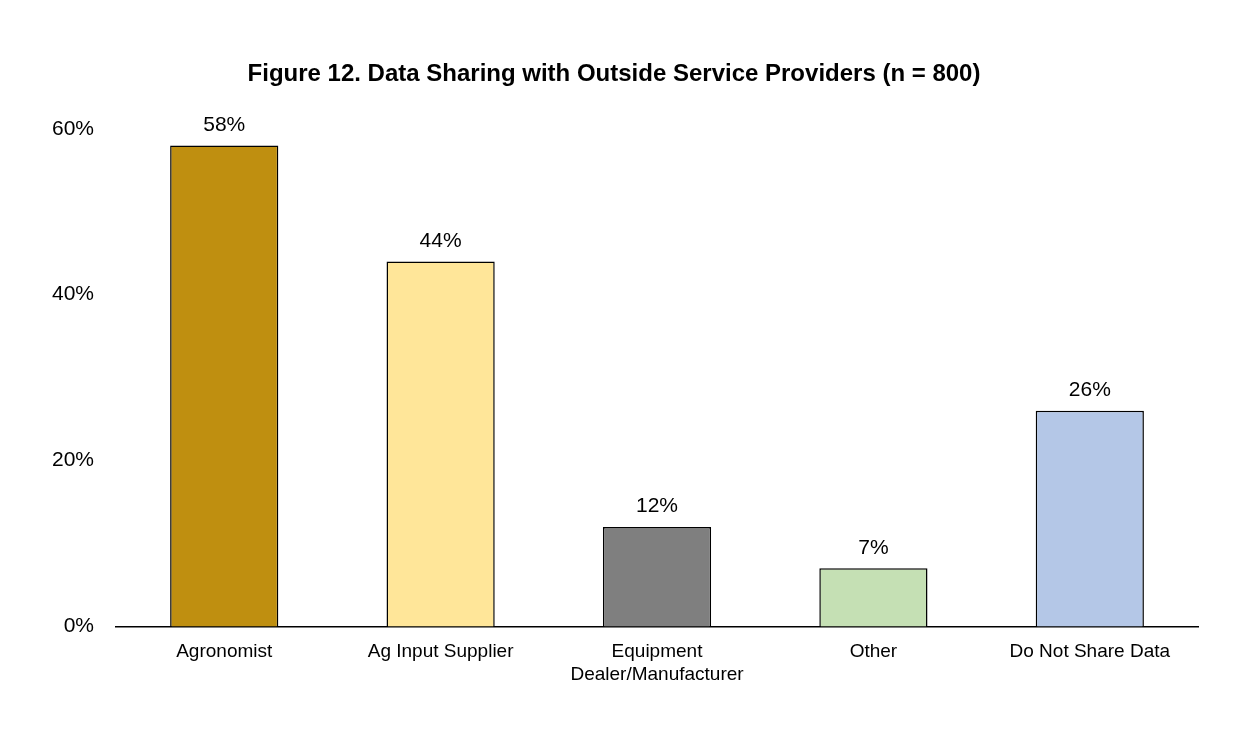 The height and width of the screenshot is (740, 1248). Describe the element at coordinates (873, 546) in the screenshot. I see `data-label: 7%` at that location.